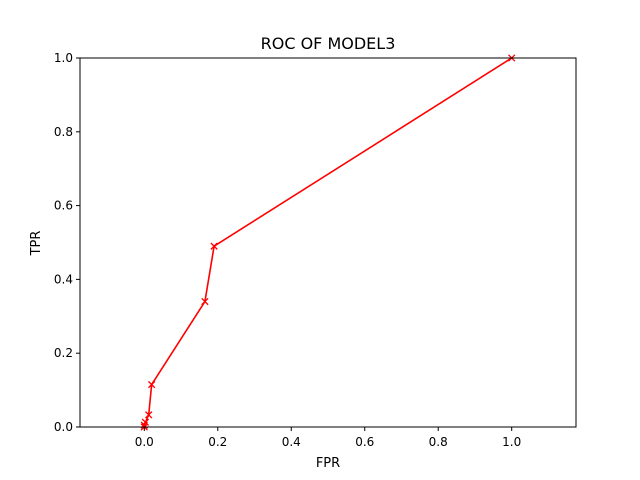 The width and height of the screenshot is (640, 480). Describe the element at coordinates (511, 442) in the screenshot. I see `x-tick-label: 1.0` at that location.